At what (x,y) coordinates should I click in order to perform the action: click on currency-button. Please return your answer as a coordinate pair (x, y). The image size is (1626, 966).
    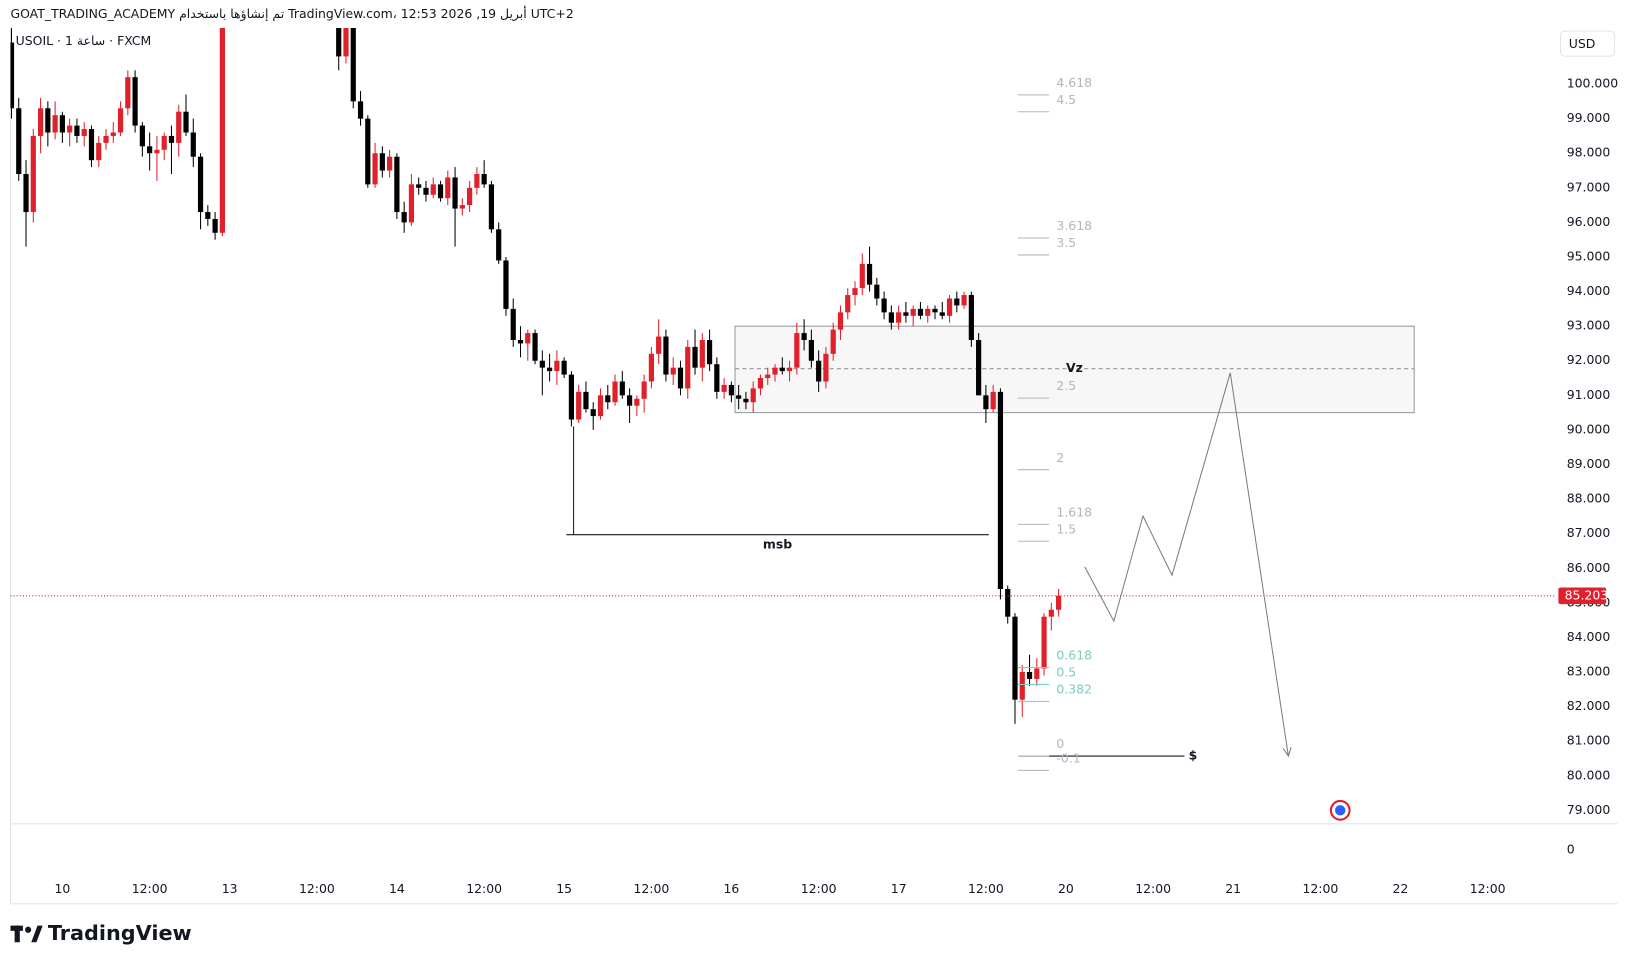
    Looking at the image, I should click on (1587, 43).